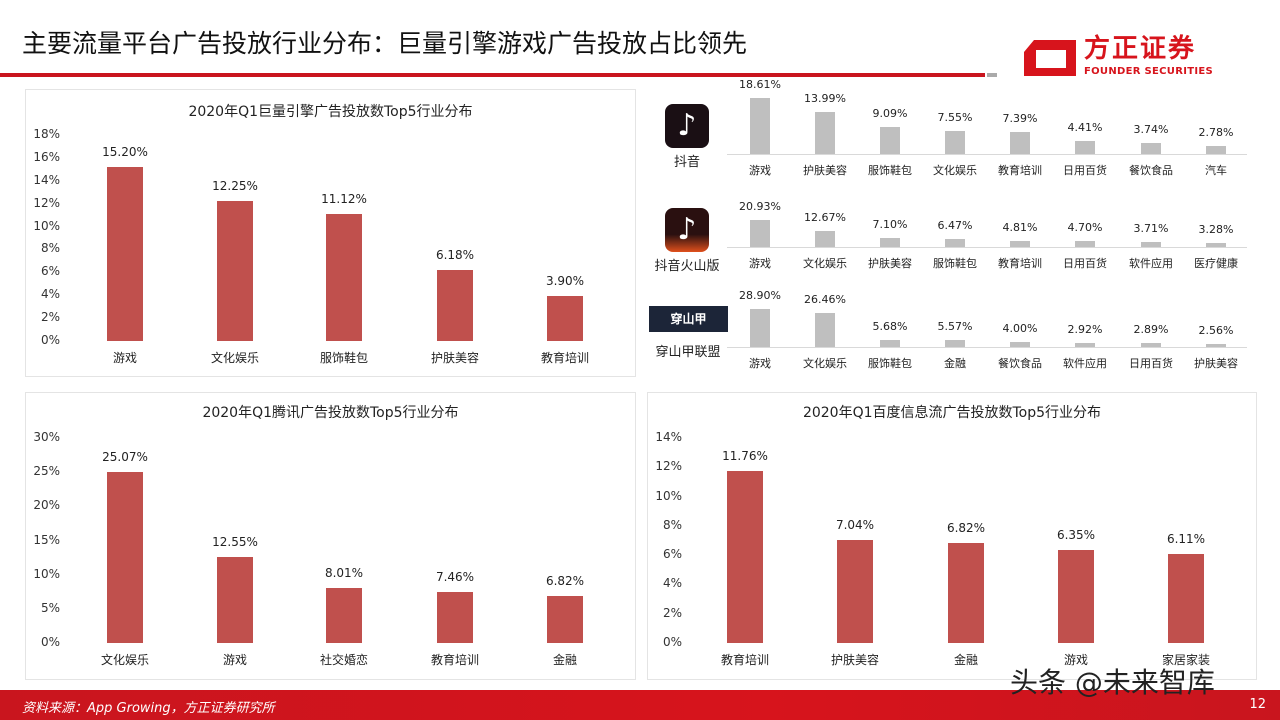 The height and width of the screenshot is (720, 1280). What do you see at coordinates (1020, 328) in the screenshot?
I see `data-label: 4.00%` at bounding box center [1020, 328].